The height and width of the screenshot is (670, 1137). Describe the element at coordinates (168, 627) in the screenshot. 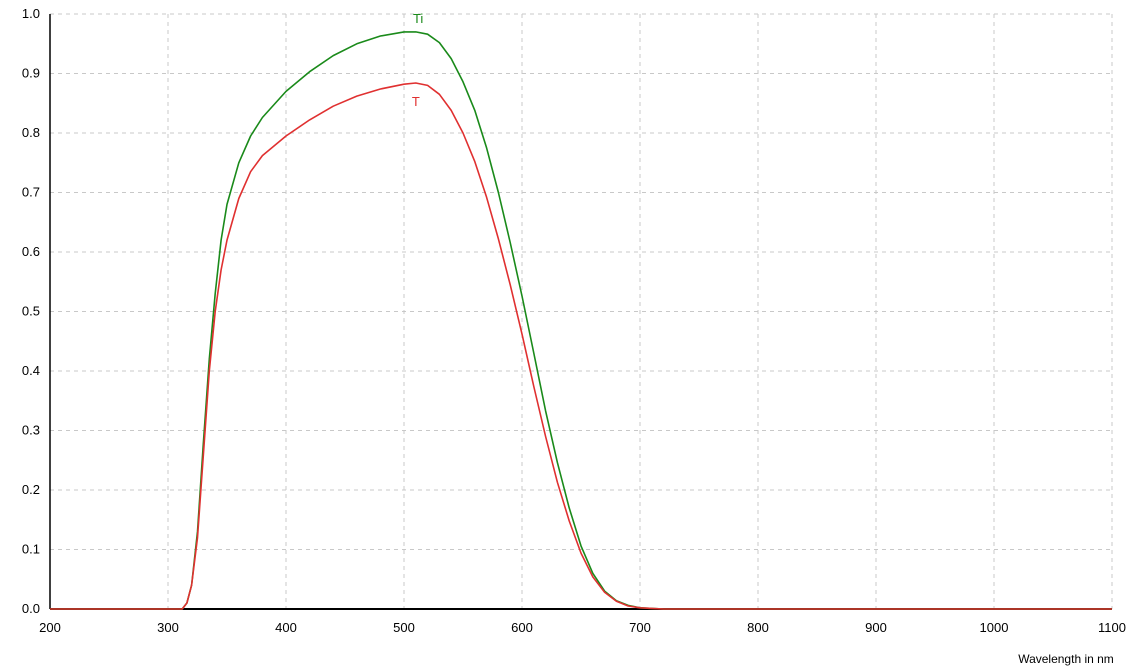

I see `x-tick-label: 300` at that location.